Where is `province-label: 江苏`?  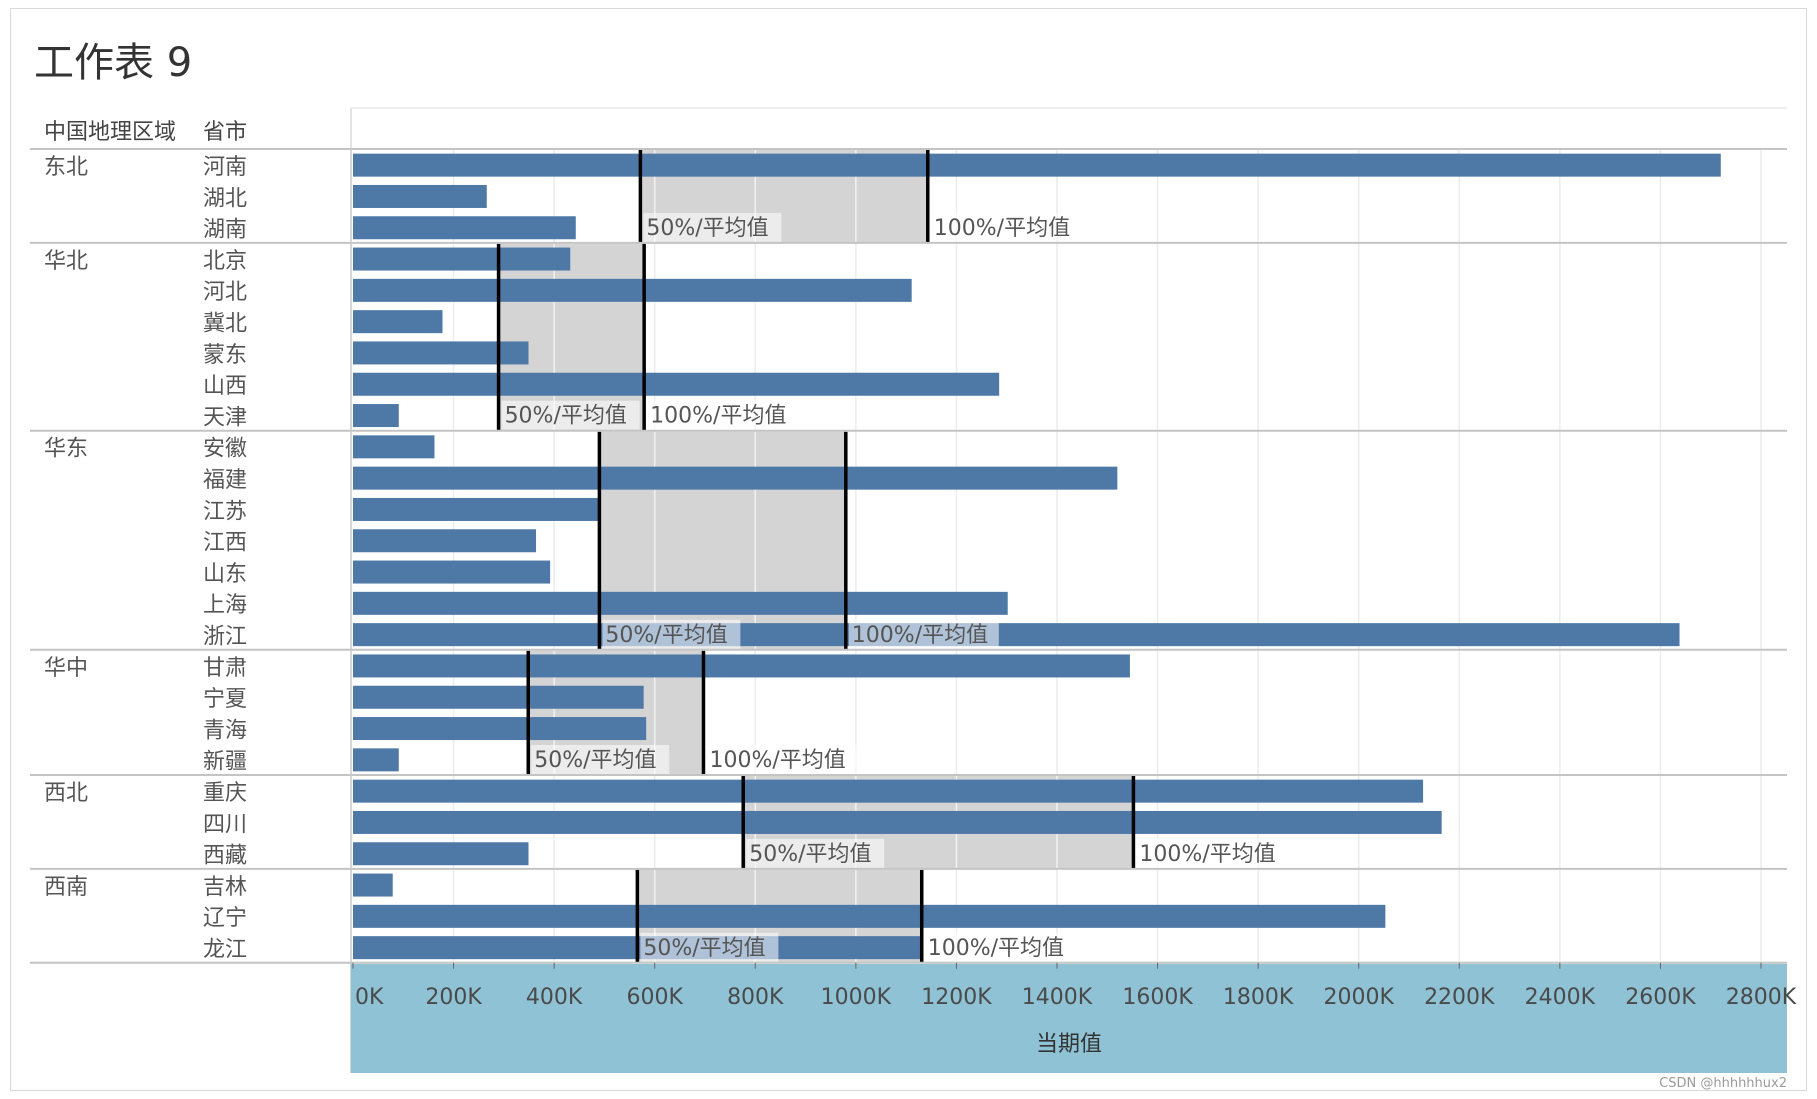 province-label: 江苏 is located at coordinates (225, 511).